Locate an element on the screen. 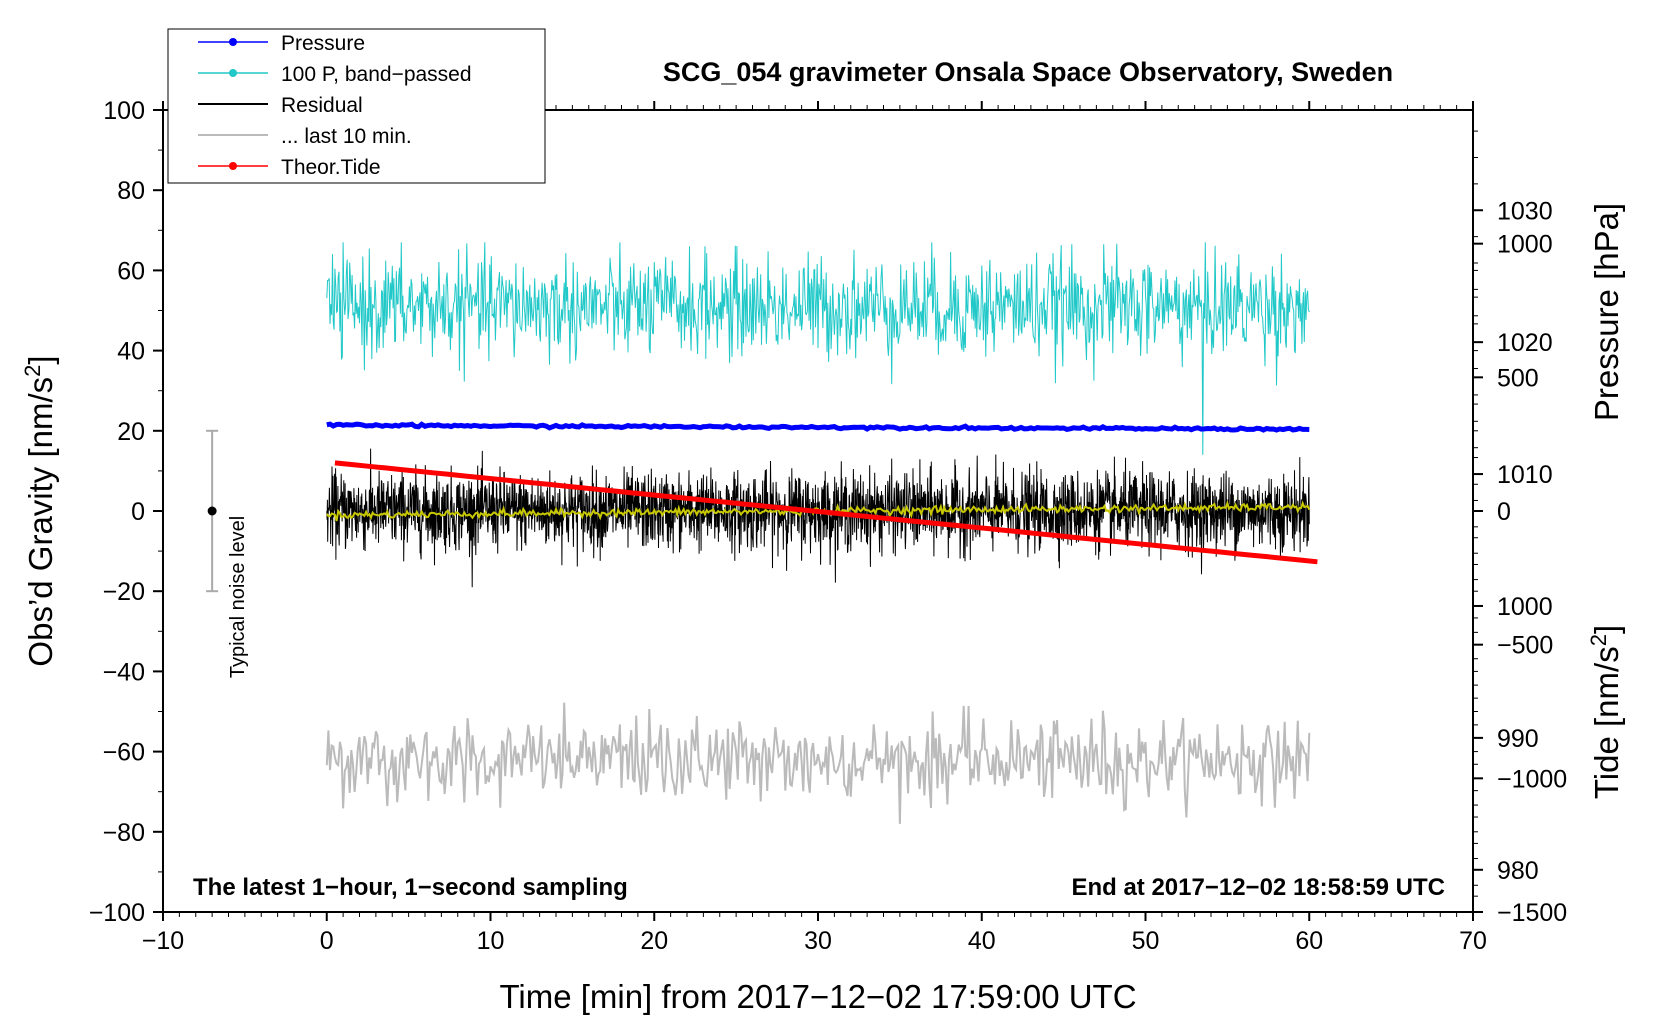 The image size is (1660, 1020). y-left-tick-label: 20 is located at coordinates (131, 432).